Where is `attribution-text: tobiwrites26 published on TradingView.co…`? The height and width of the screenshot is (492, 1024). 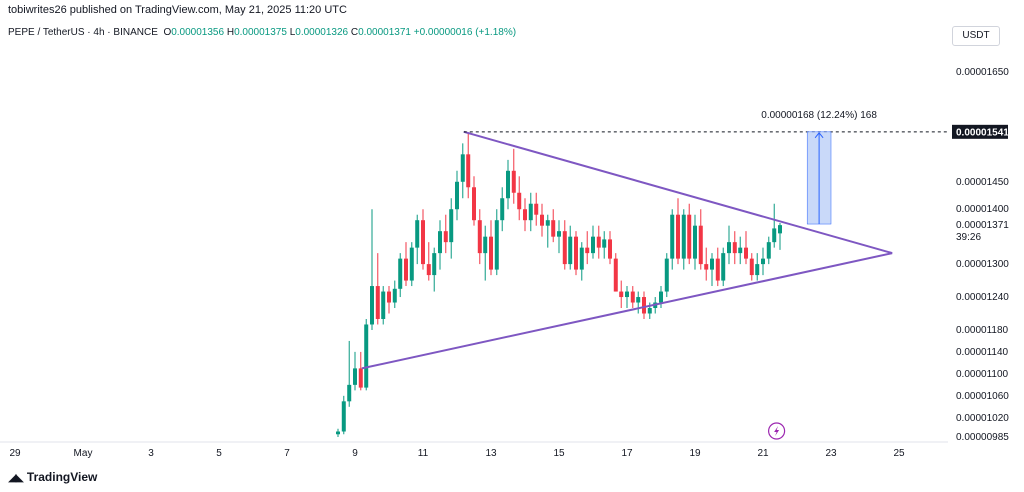 attribution-text: tobiwrites26 published on TradingView.co… is located at coordinates (177, 10).